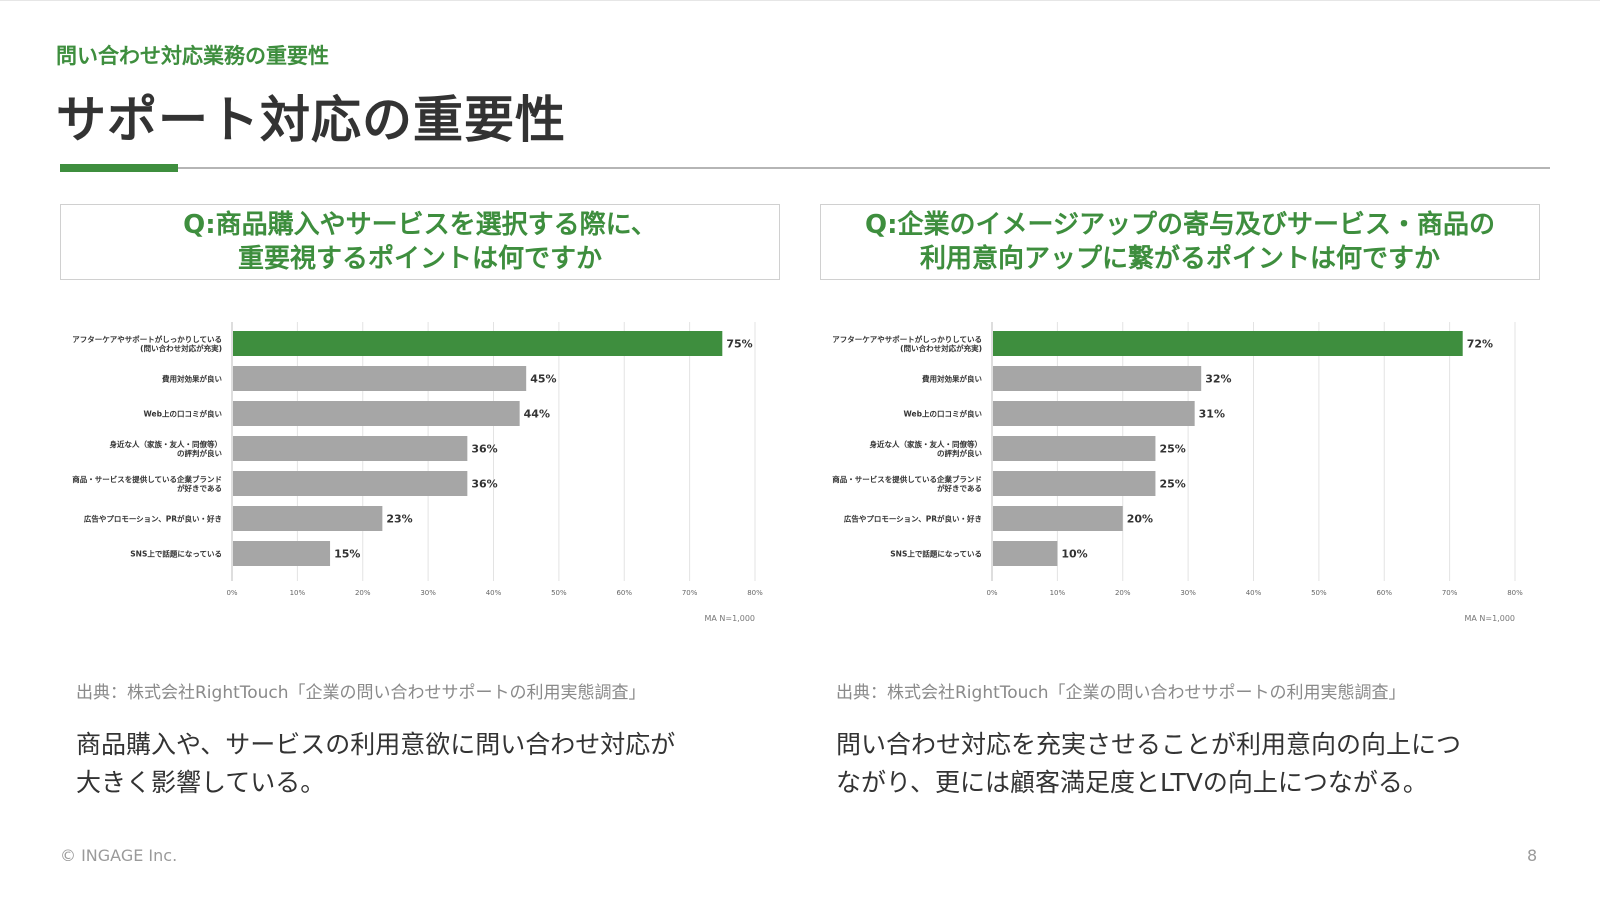 The image size is (1600, 901). Describe the element at coordinates (420, 242) in the screenshot. I see `left-question-box: Q:商品購入やサービスを選択する際に、 重要視するポイントは何ですか` at that location.